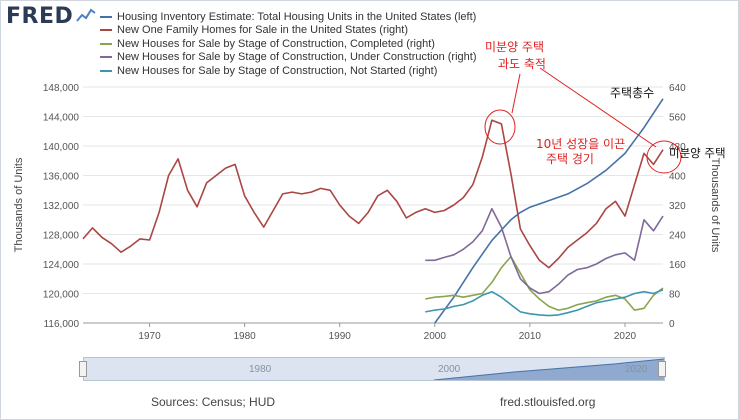  Describe the element at coordinates (522, 64) in the screenshot. I see `annotation-peak-line2: 과도 축적` at that location.